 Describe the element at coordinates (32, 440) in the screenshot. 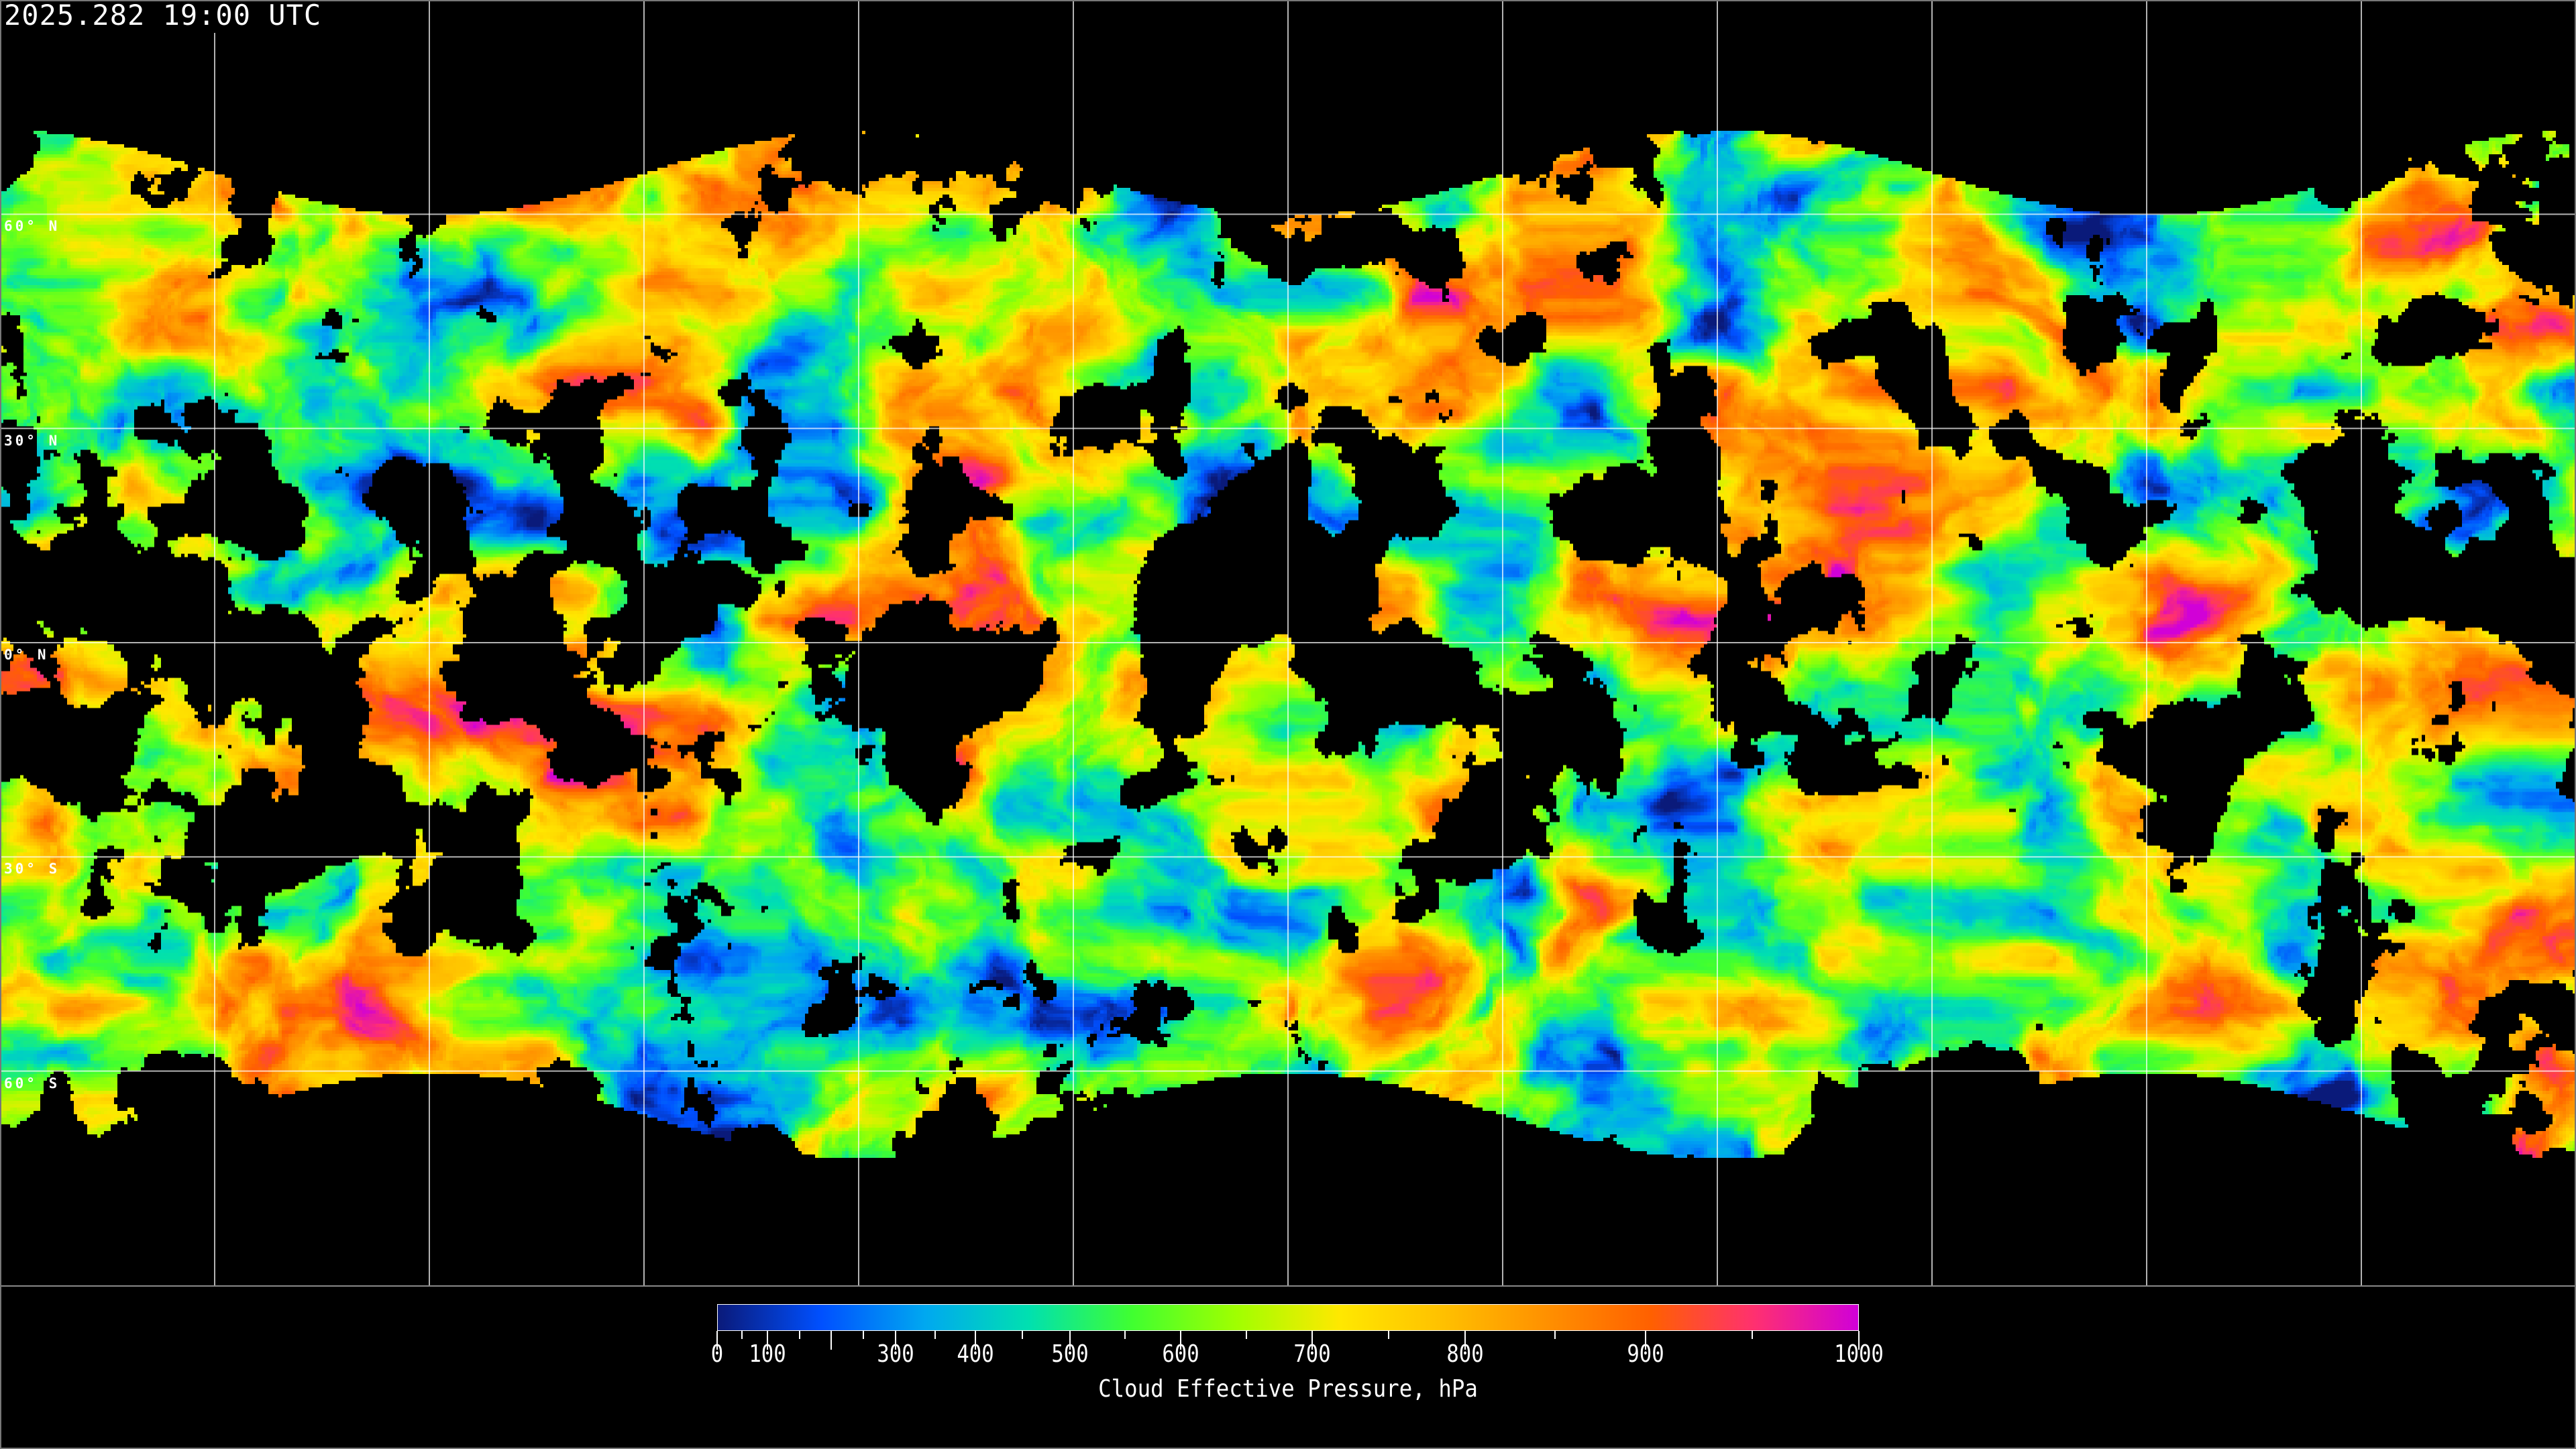

I see `latitude-label: 30° N` at that location.